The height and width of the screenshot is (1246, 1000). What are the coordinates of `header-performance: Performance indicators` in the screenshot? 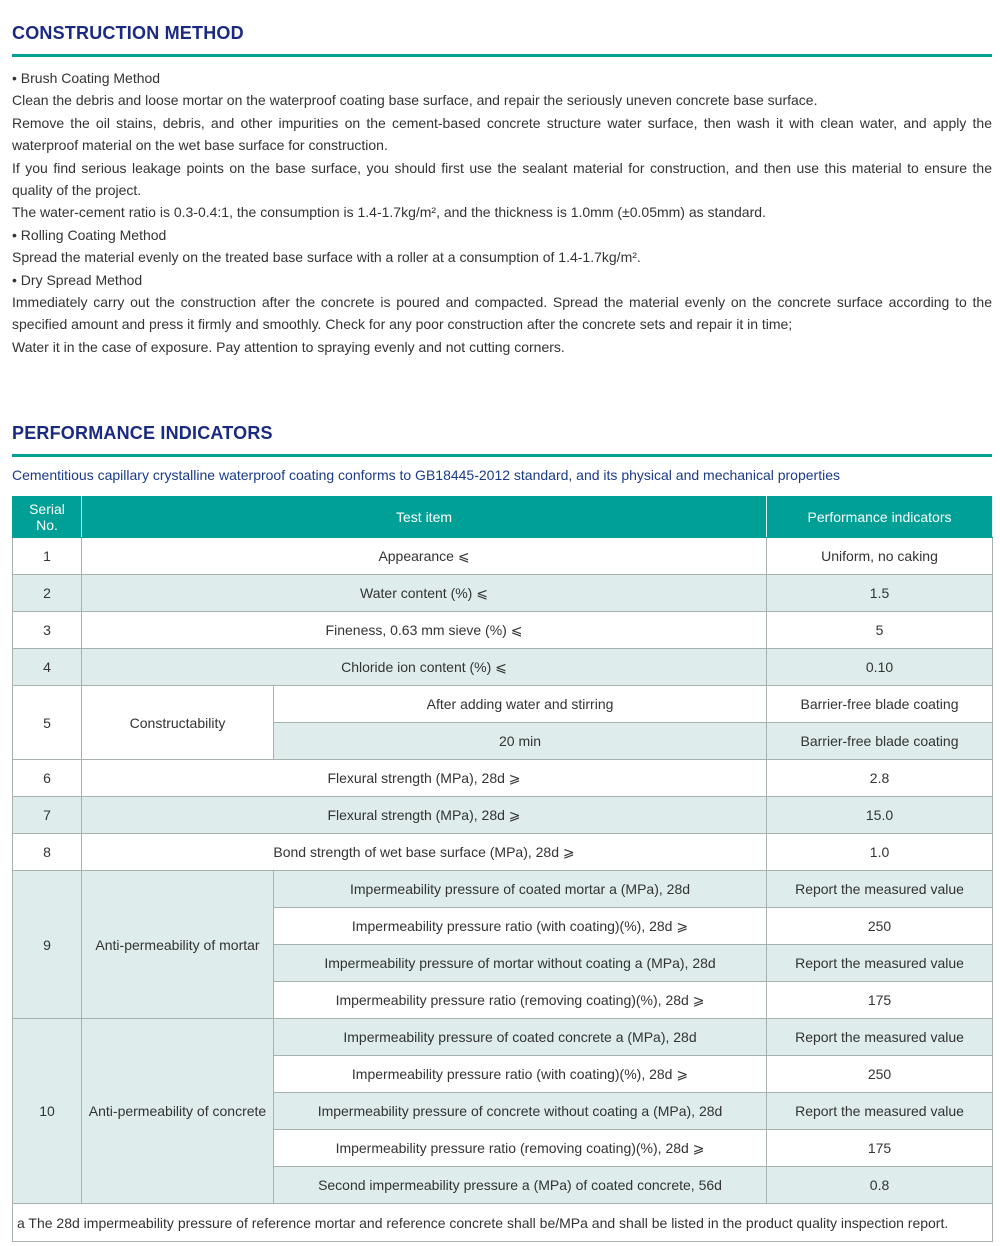 It's located at (880, 517).